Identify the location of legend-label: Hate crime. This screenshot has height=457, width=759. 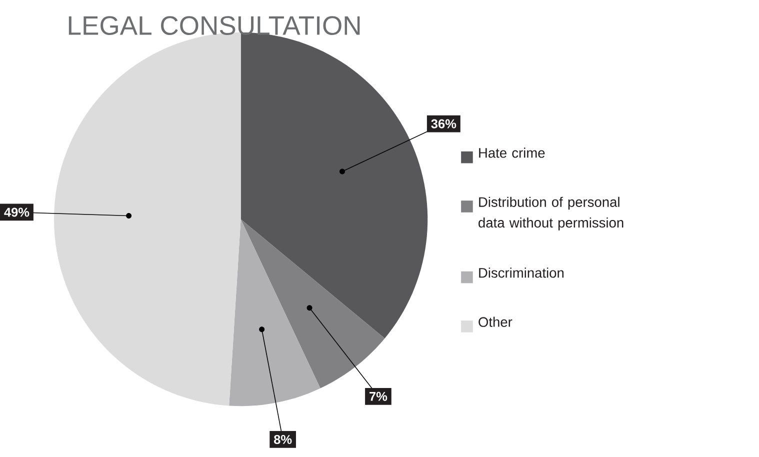
(512, 153).